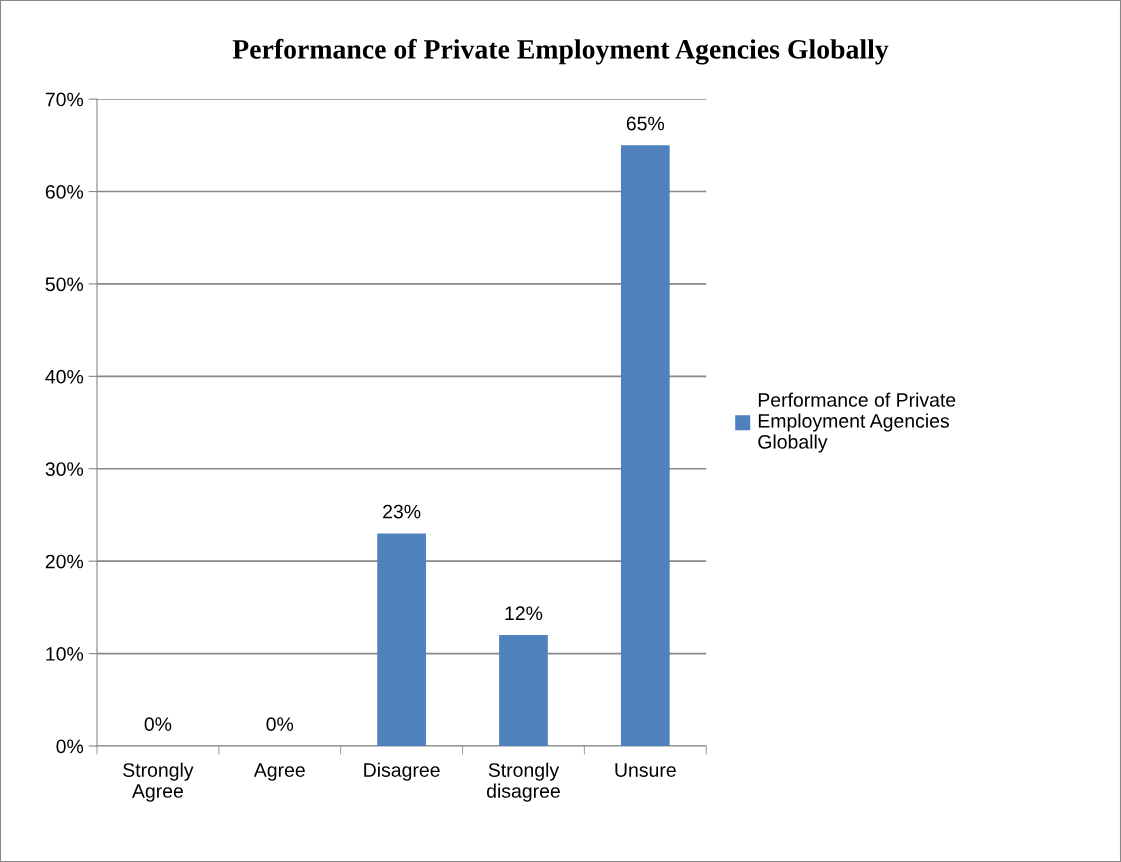 The width and height of the screenshot is (1121, 862). I want to click on x-tick-label: Agree, so click(279, 772).